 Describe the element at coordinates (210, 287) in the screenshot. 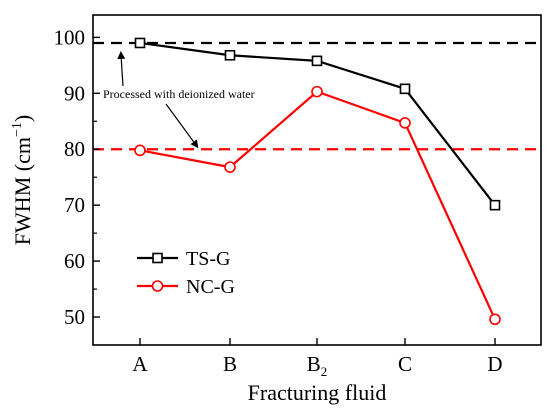

I see `legend-label-nc-g: NC-G` at that location.